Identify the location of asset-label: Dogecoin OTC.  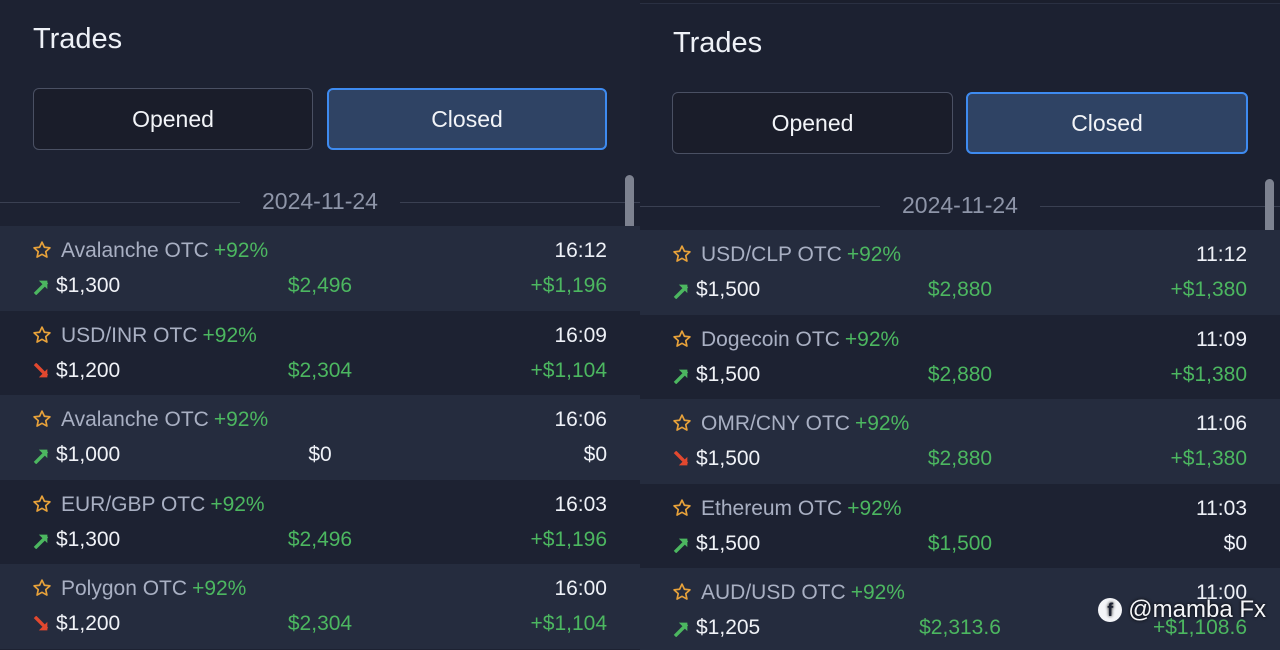
(770, 339).